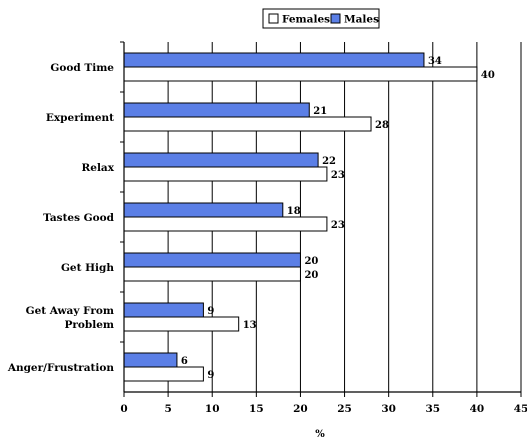  What do you see at coordinates (250, 325) in the screenshot?
I see `value-label-females-5: 13` at bounding box center [250, 325].